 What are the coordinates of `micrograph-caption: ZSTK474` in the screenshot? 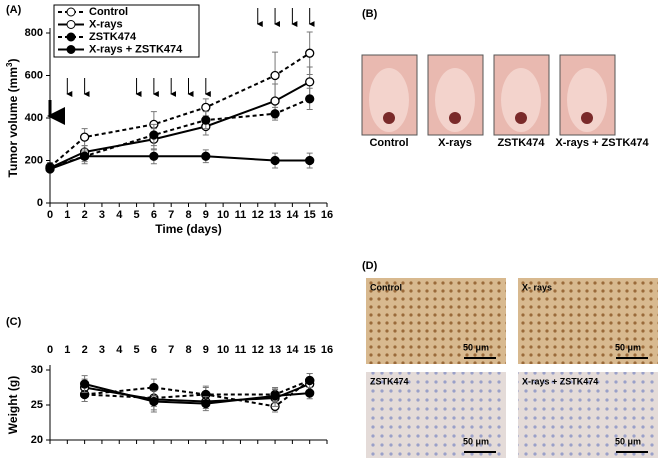 It's located at (389, 381).